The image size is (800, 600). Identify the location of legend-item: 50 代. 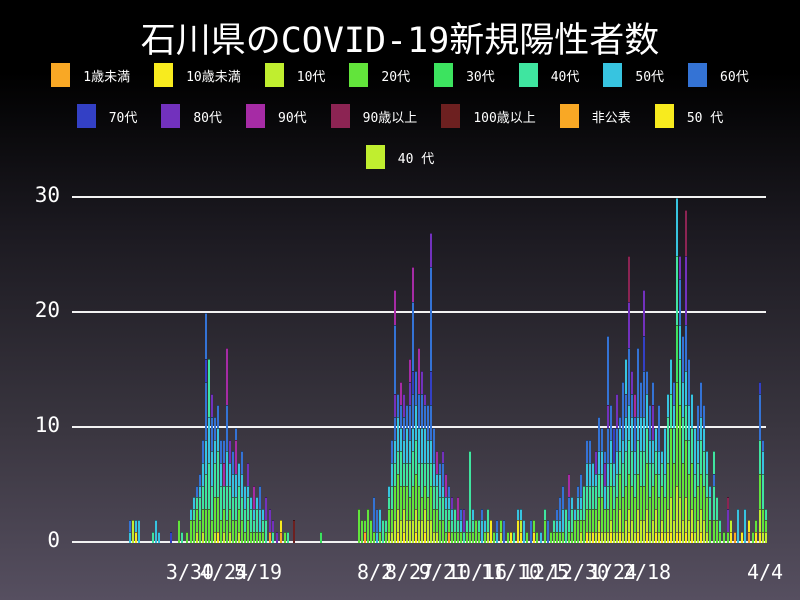
(688, 116).